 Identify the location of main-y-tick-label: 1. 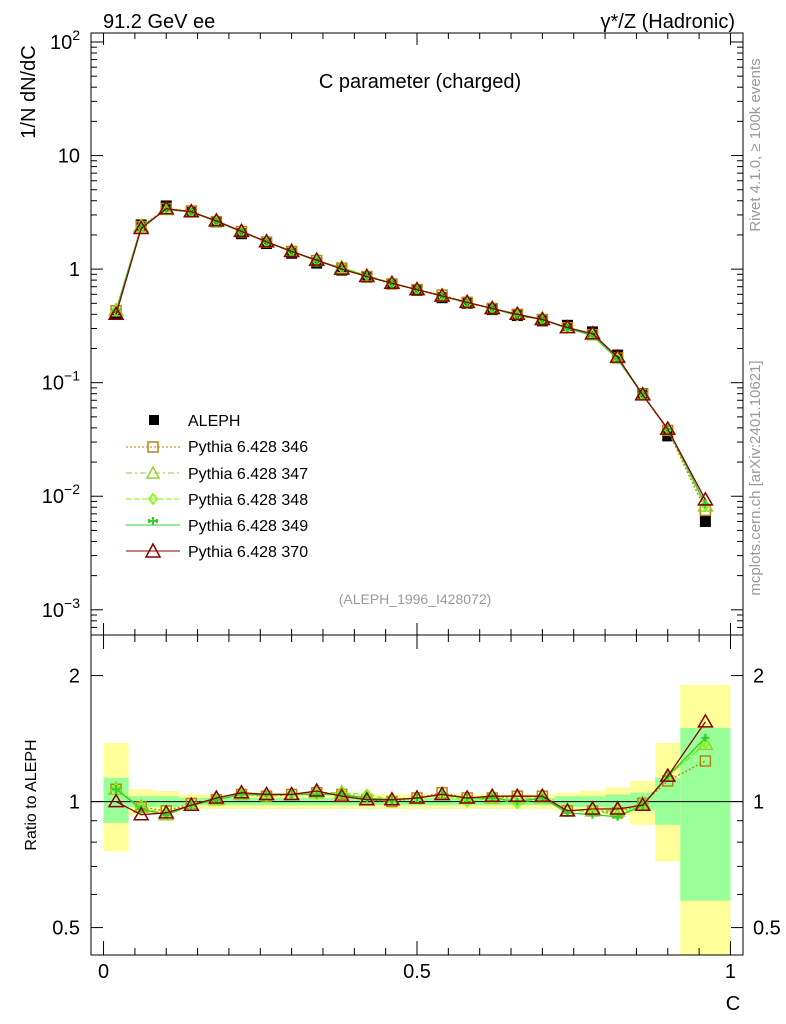
(74, 270).